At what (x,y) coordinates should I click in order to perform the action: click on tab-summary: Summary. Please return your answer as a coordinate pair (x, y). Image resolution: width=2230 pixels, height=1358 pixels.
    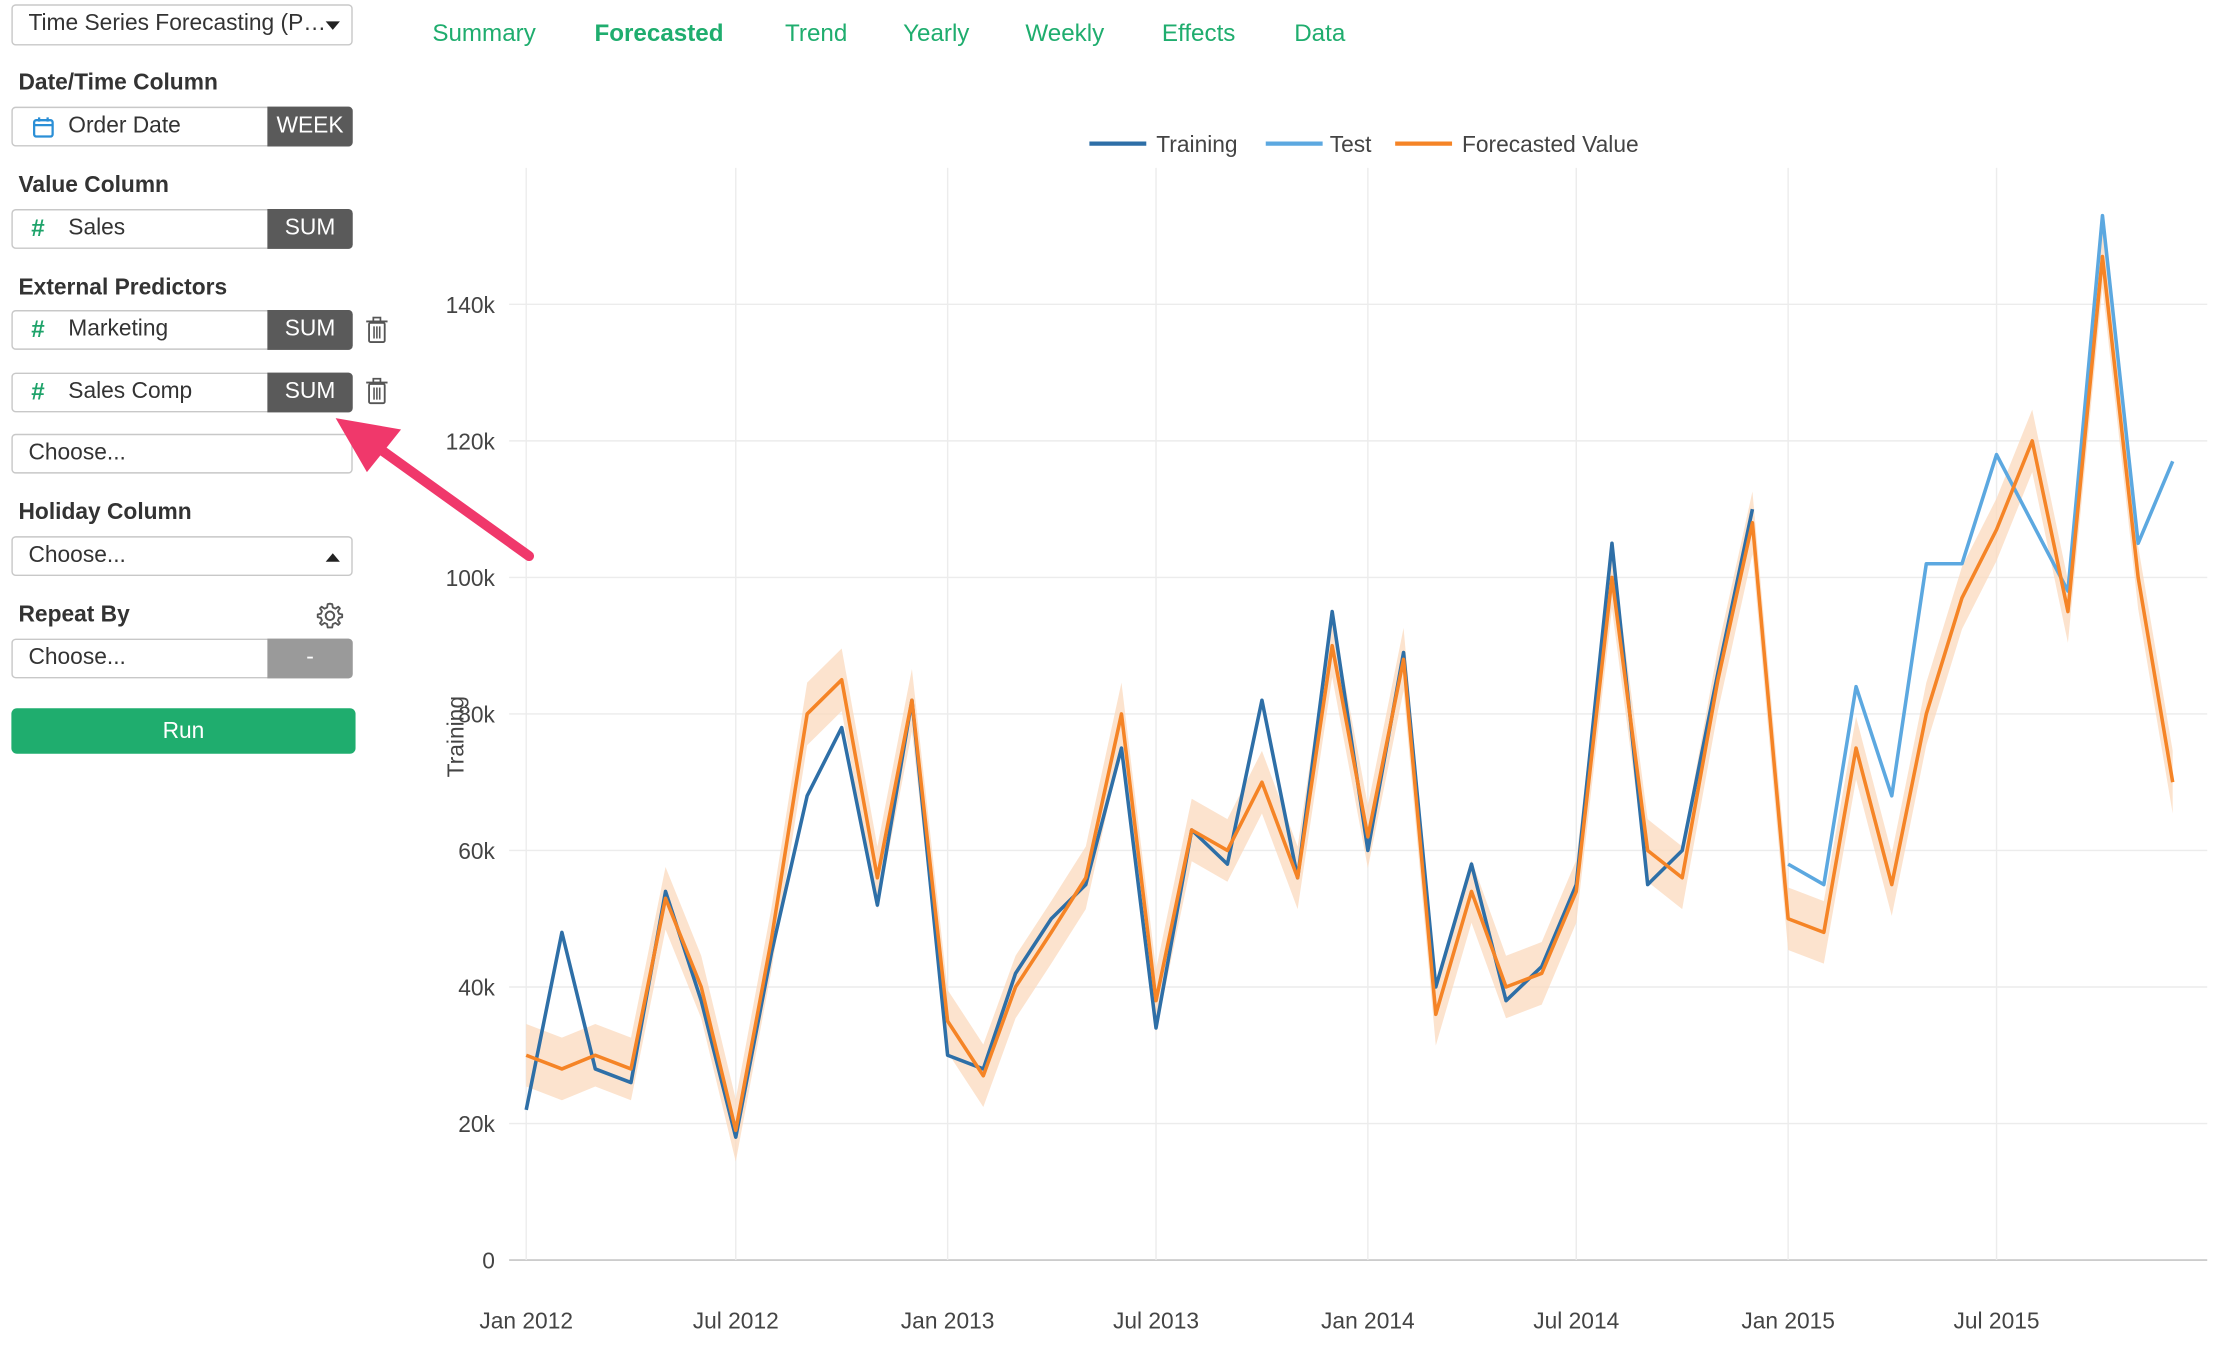
    Looking at the image, I should click on (484, 33).